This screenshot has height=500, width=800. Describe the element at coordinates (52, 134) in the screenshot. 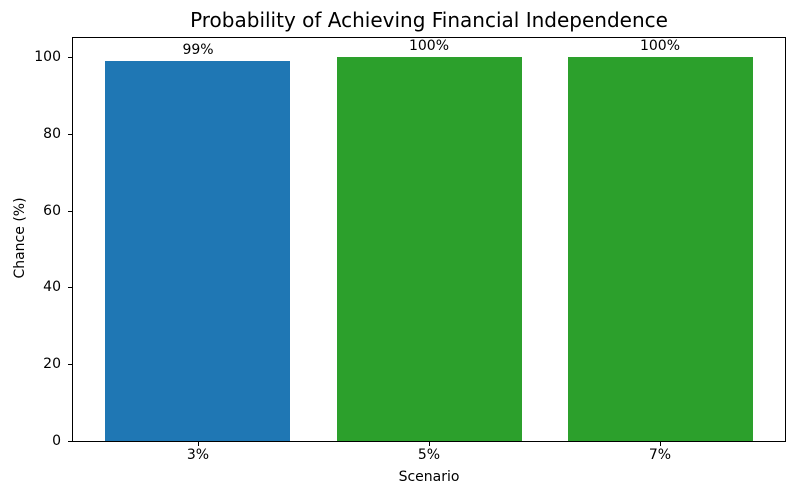

I see `y-tick-label: 80` at that location.